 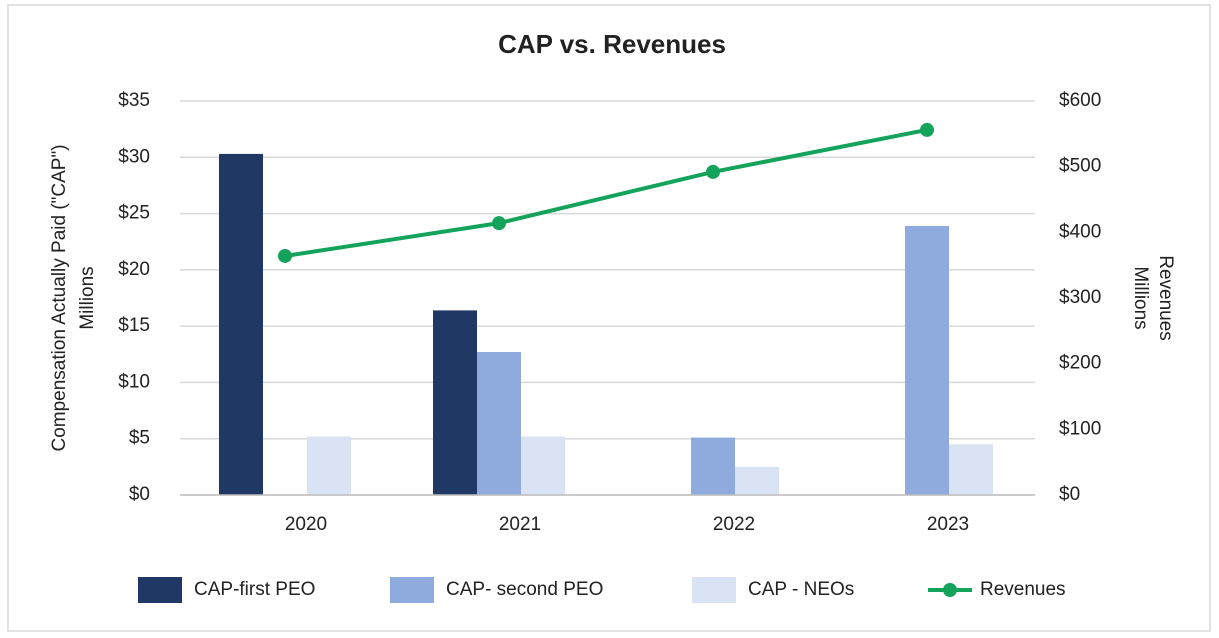 I want to click on x-tick-label: 2023, so click(x=948, y=524).